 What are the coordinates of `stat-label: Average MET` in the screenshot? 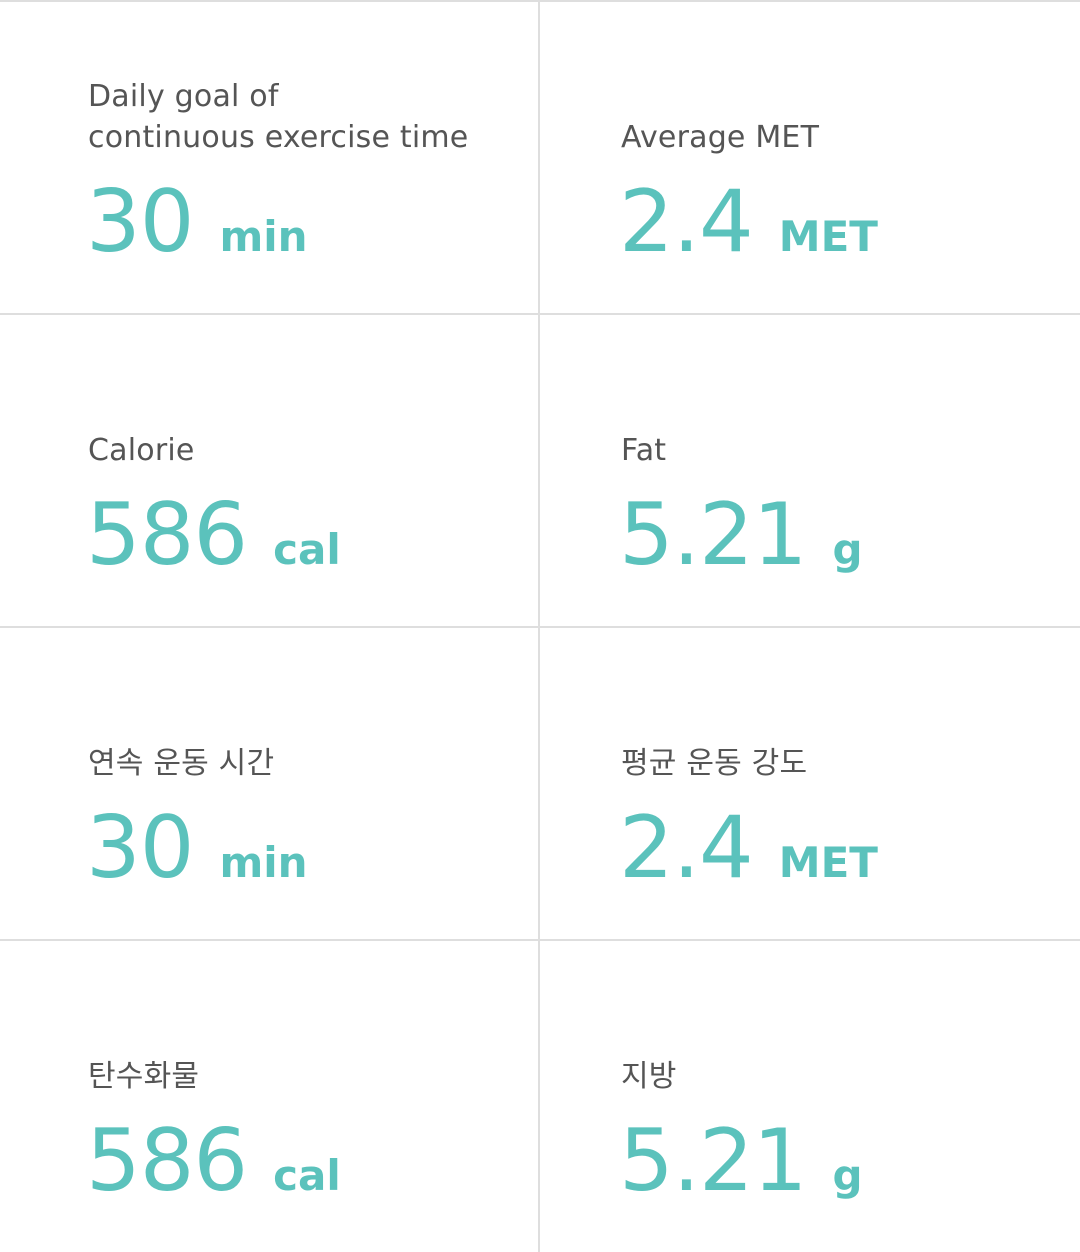 It's located at (720, 137).